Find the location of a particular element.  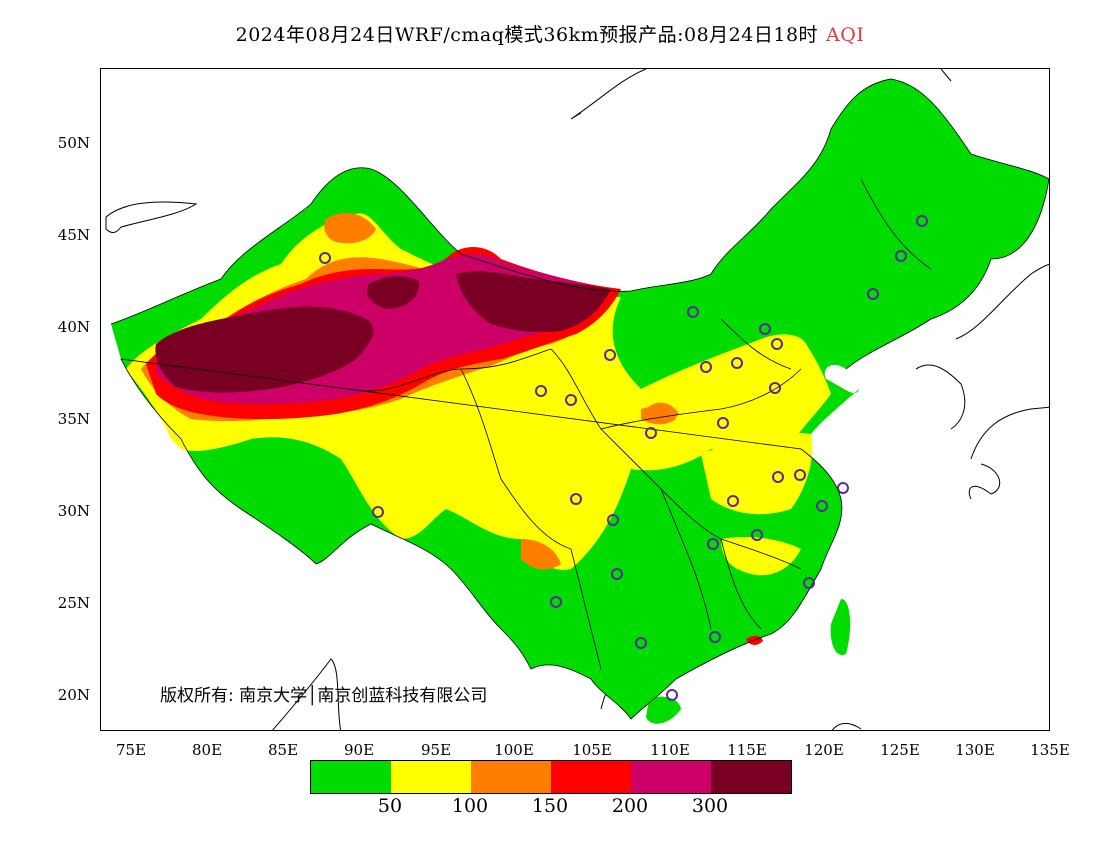

lon-label-105e: 105E is located at coordinates (592, 750).